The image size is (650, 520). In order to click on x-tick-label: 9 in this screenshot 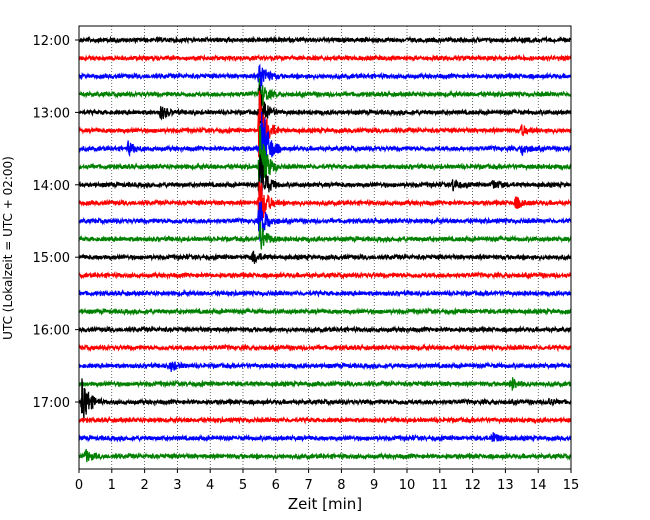, I will do `click(374, 485)`.